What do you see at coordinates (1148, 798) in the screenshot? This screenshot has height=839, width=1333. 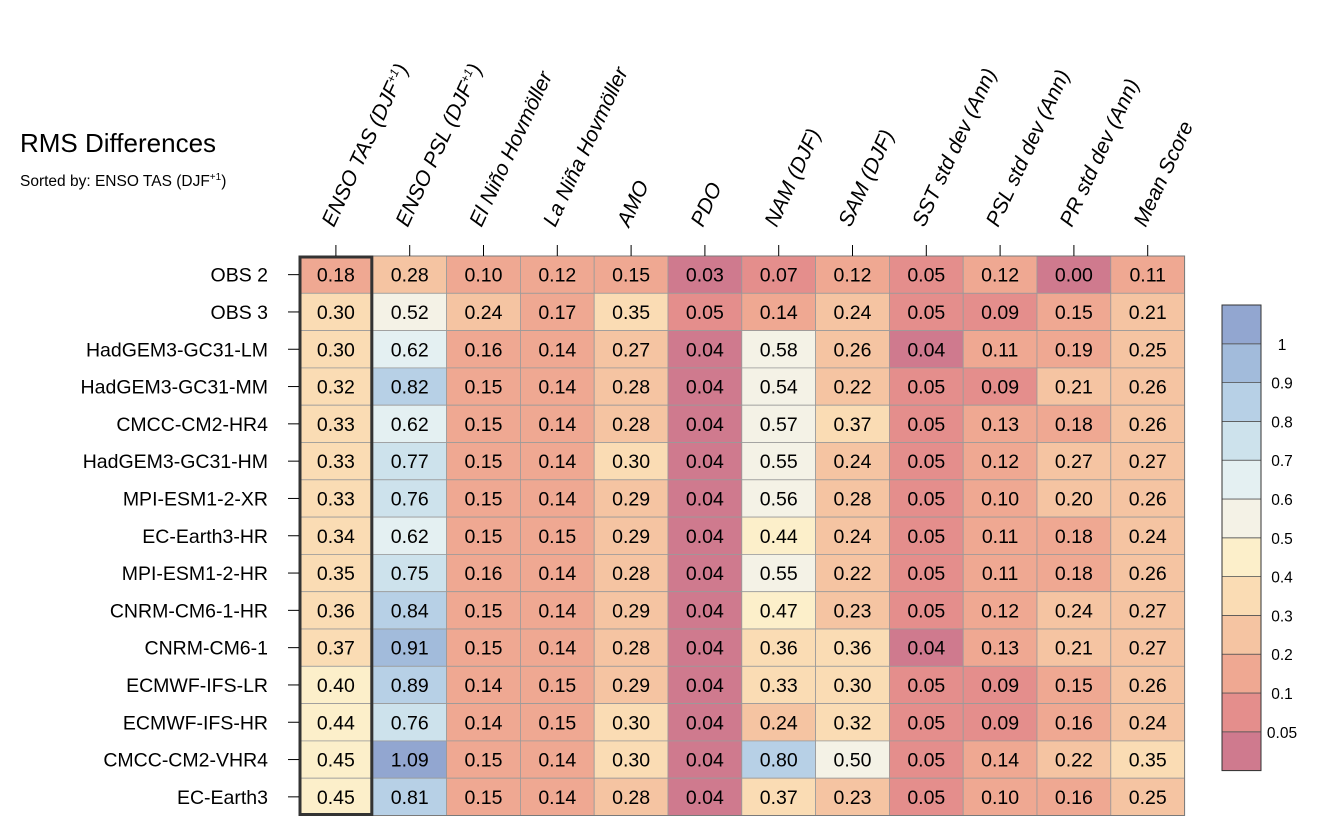 I see `cell-value: 0.25` at bounding box center [1148, 798].